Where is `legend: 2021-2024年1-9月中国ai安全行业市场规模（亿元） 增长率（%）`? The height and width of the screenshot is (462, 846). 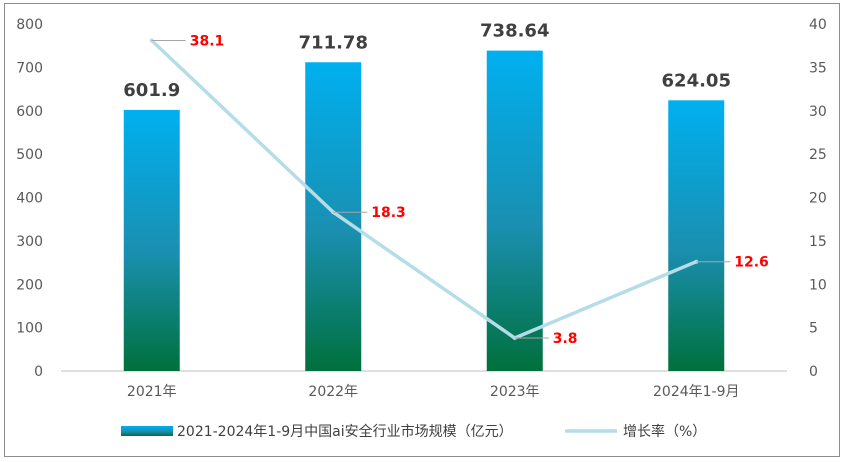 legend: 2021-2024年1-9月中国ai安全行业市场规模（亿元） 增长率（%） is located at coordinates (413, 431).